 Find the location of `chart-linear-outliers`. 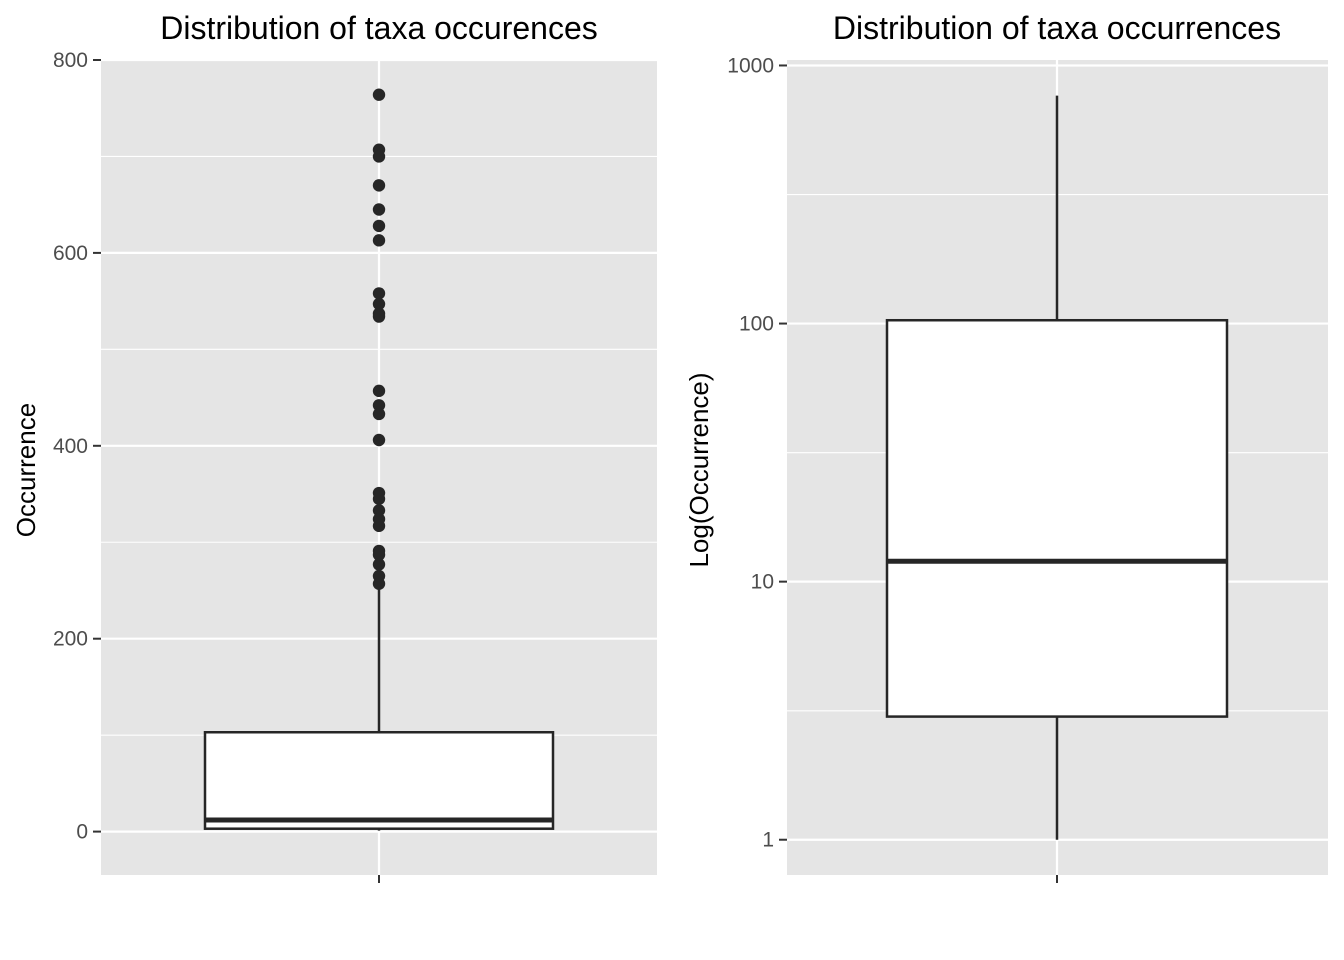

chart-linear-outliers is located at coordinates (379, 339).